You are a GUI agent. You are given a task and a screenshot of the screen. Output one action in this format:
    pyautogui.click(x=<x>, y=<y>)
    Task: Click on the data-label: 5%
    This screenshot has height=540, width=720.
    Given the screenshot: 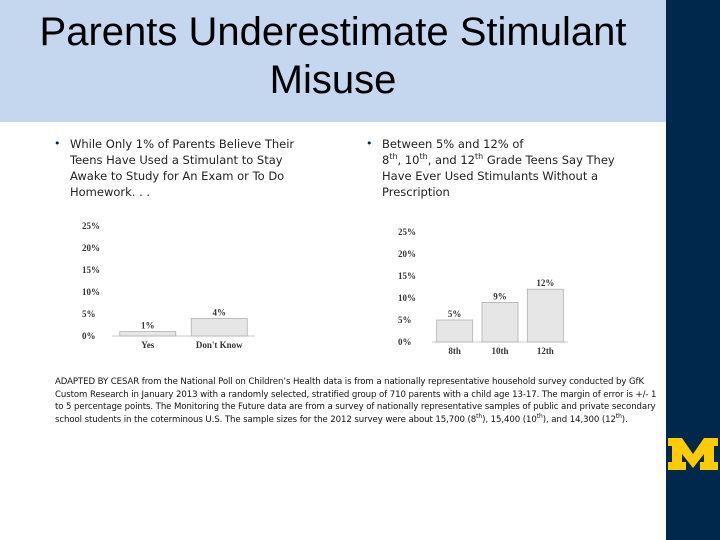 What is the action you would take?
    pyautogui.click(x=455, y=314)
    